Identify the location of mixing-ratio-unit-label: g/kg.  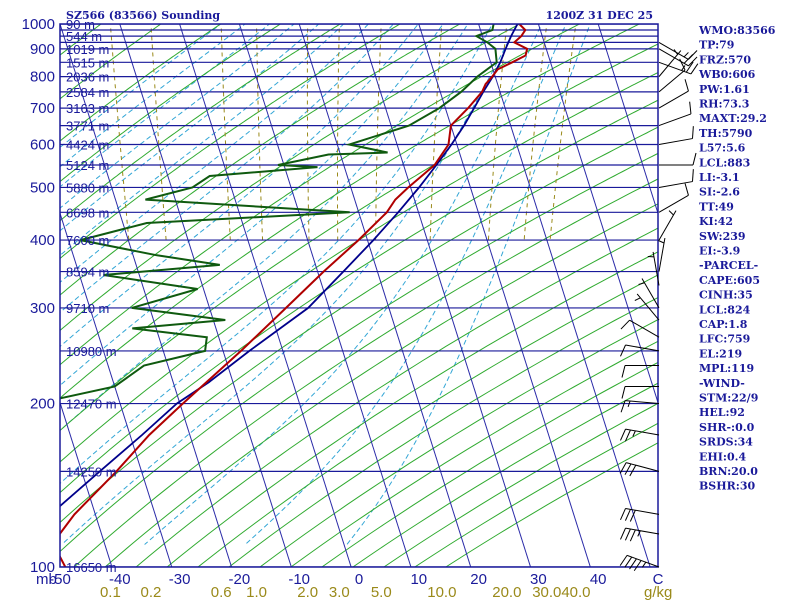
(658, 592).